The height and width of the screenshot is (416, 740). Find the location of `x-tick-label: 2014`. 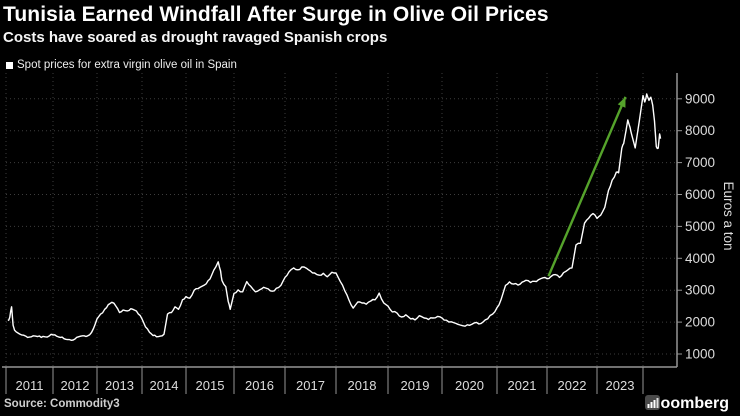

x-tick-label: 2014 is located at coordinates (164, 385).